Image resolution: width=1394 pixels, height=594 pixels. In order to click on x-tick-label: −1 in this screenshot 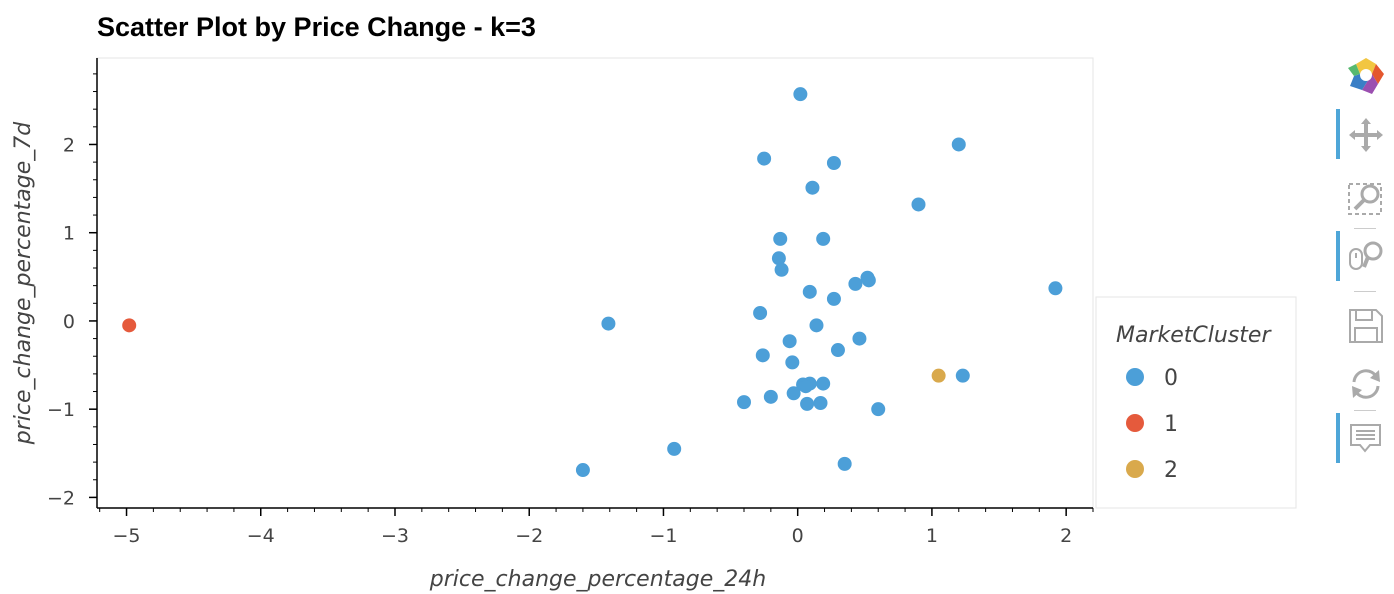, I will do `click(663, 536)`.